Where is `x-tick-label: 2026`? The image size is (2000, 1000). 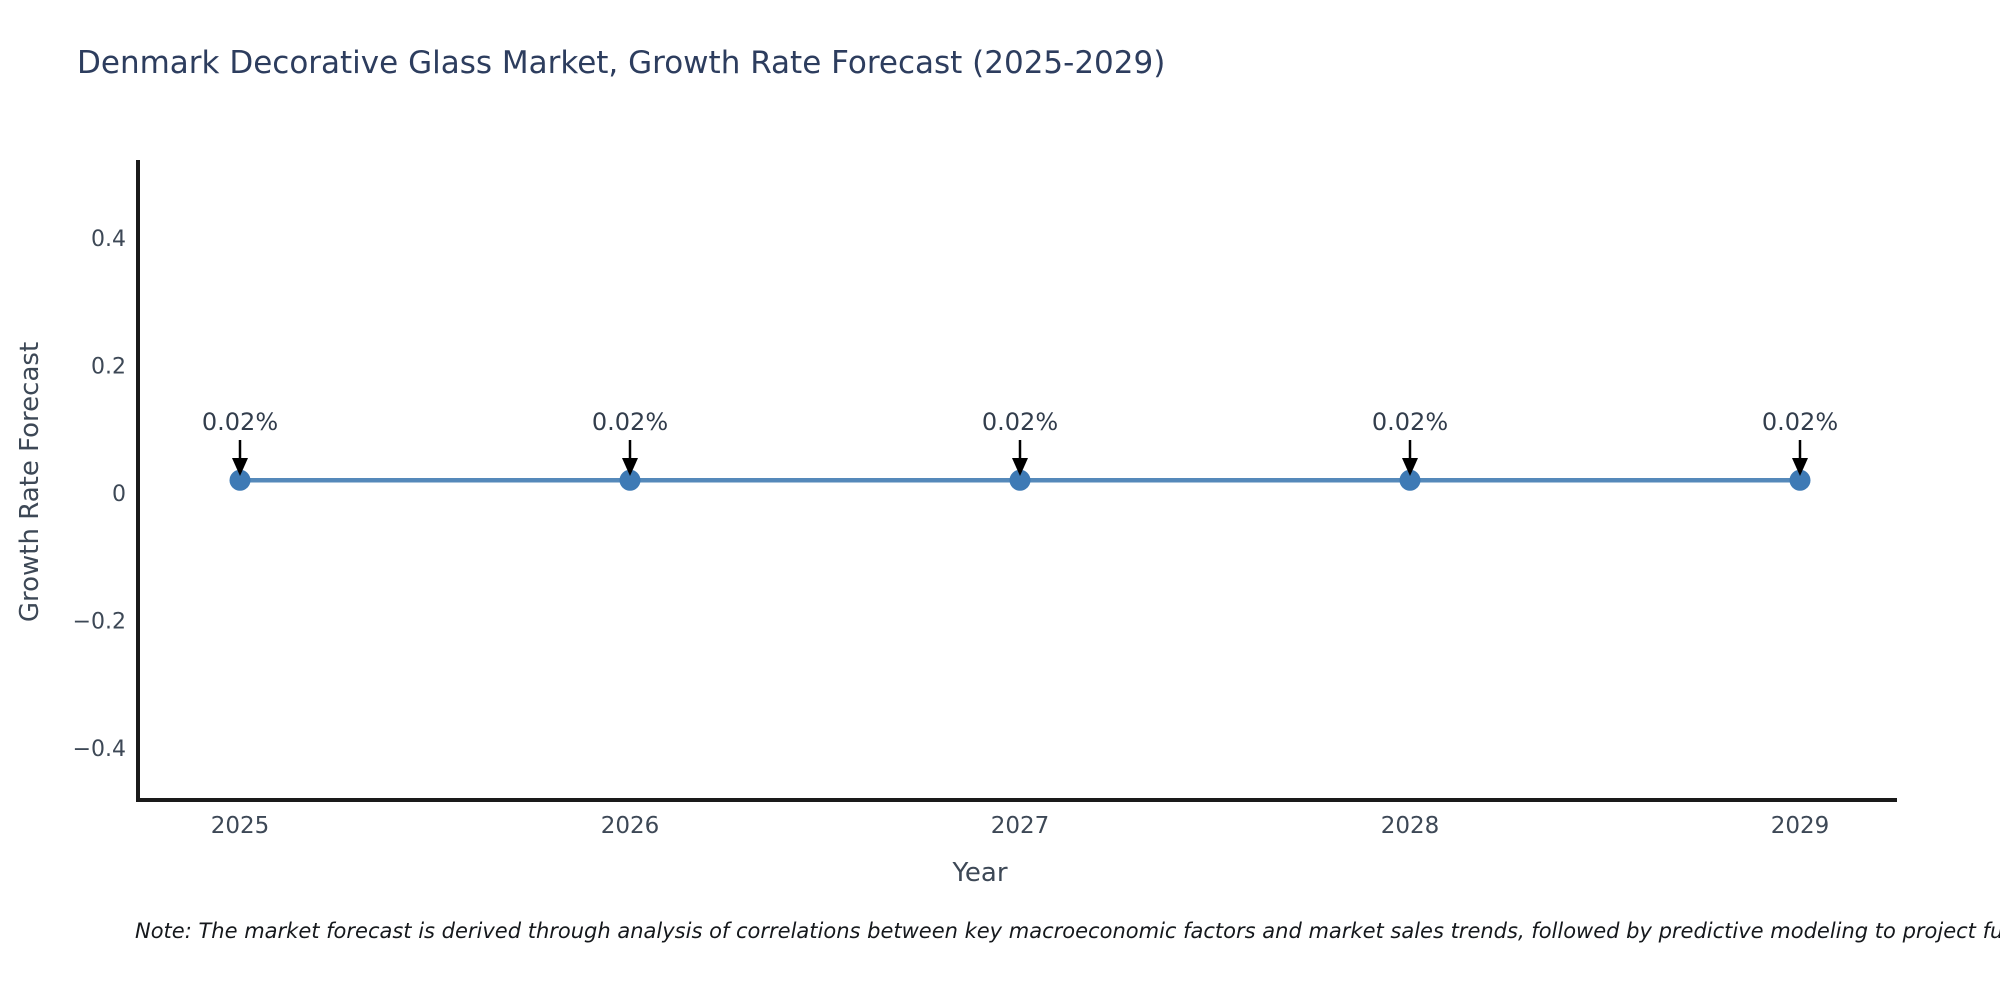 x-tick-label: 2026 is located at coordinates (630, 826).